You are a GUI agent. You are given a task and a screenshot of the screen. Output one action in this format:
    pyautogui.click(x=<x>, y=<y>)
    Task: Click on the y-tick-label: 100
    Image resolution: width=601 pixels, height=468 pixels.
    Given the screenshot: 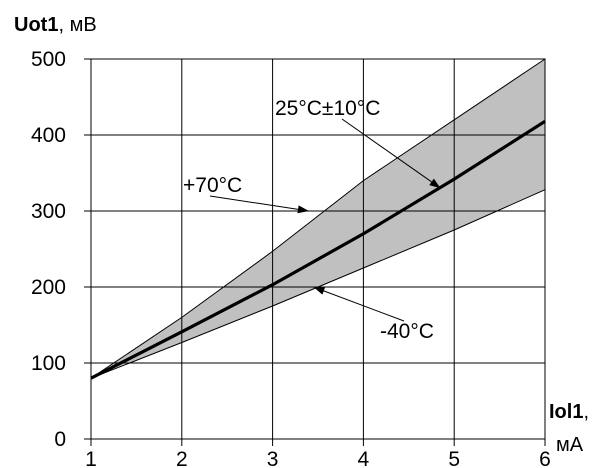 What is the action you would take?
    pyautogui.click(x=48, y=363)
    